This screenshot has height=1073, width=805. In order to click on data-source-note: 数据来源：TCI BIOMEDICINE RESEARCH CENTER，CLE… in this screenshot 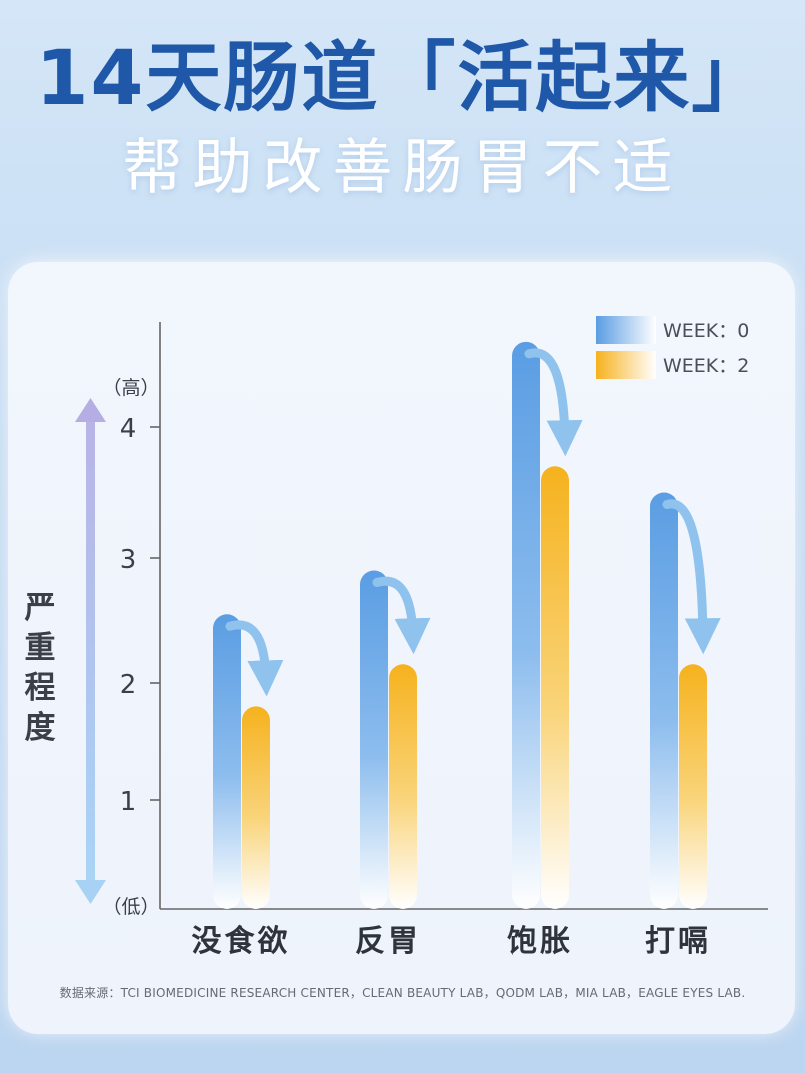, I will do `click(402, 993)`.